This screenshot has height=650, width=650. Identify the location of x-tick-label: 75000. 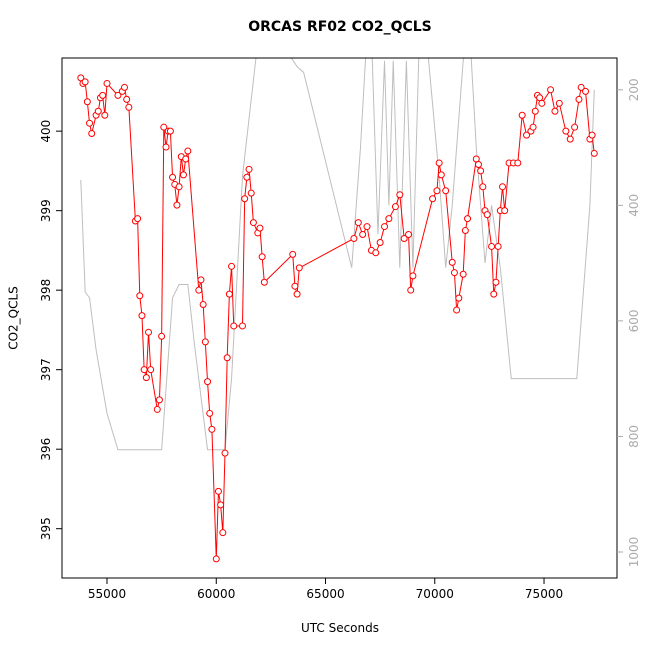
(544, 594).